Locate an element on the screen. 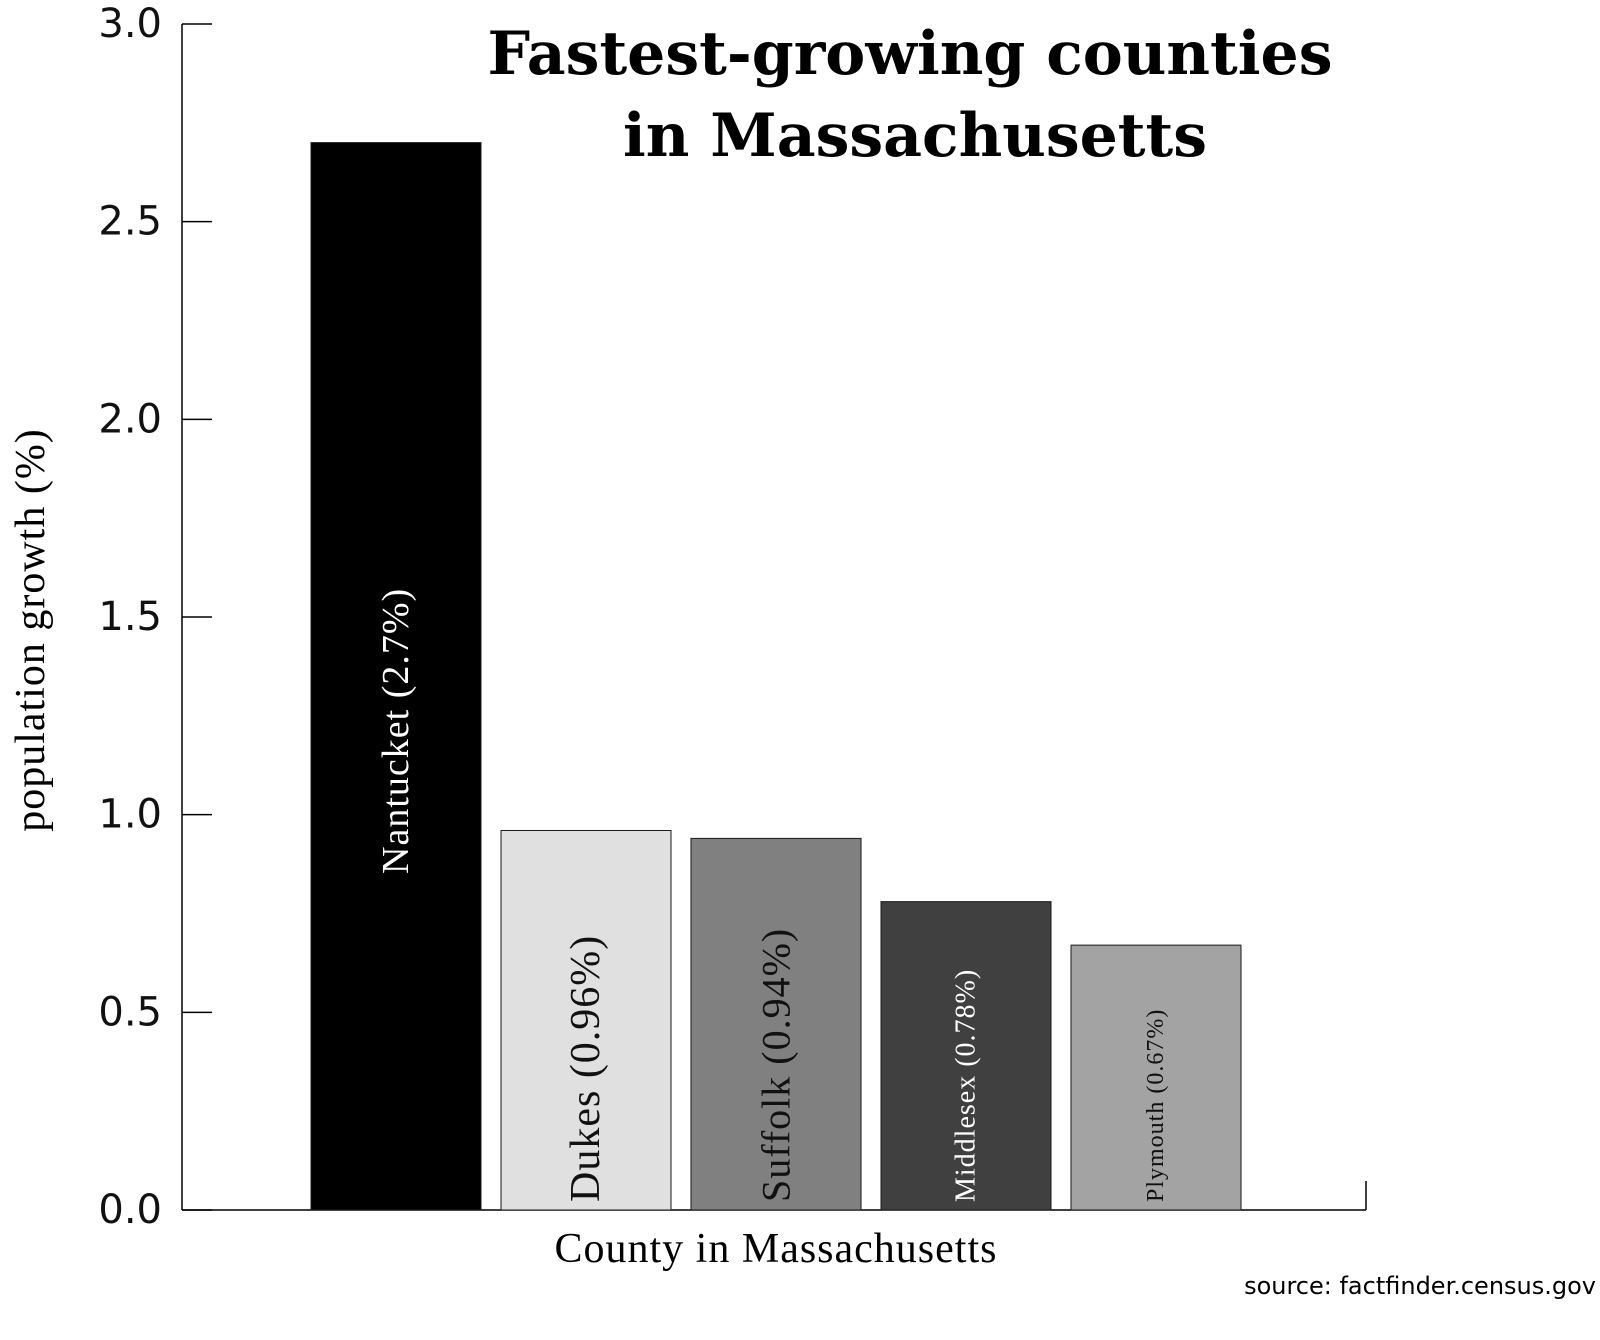  bar-label-suffolk: Suffolk (0.94%) is located at coordinates (776, 1065).